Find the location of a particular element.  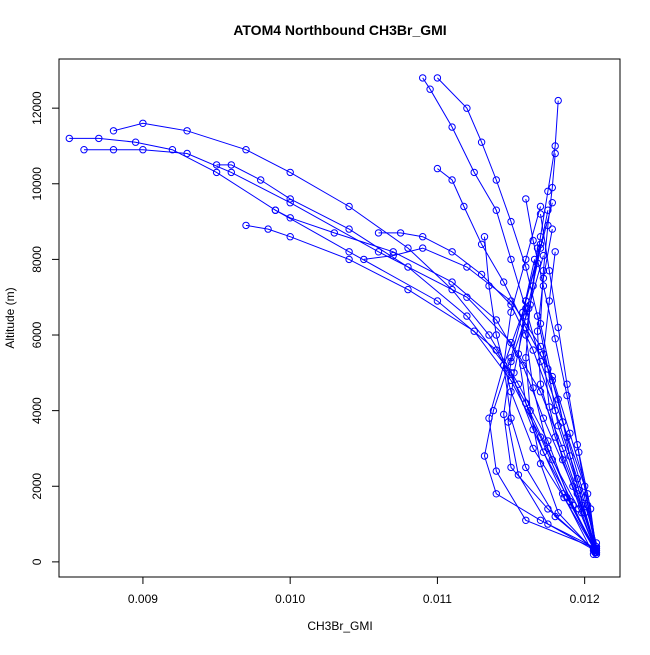

x-tick-label: 0.012 is located at coordinates (585, 599).